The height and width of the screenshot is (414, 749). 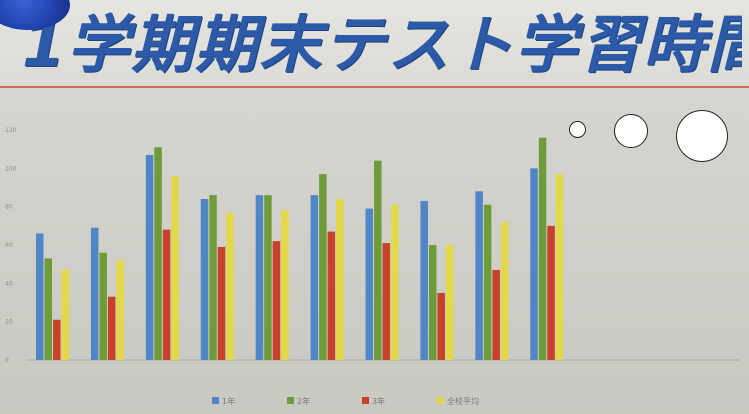 What do you see at coordinates (631, 131) in the screenshot?
I see `thought-bubble-medium-icon` at bounding box center [631, 131].